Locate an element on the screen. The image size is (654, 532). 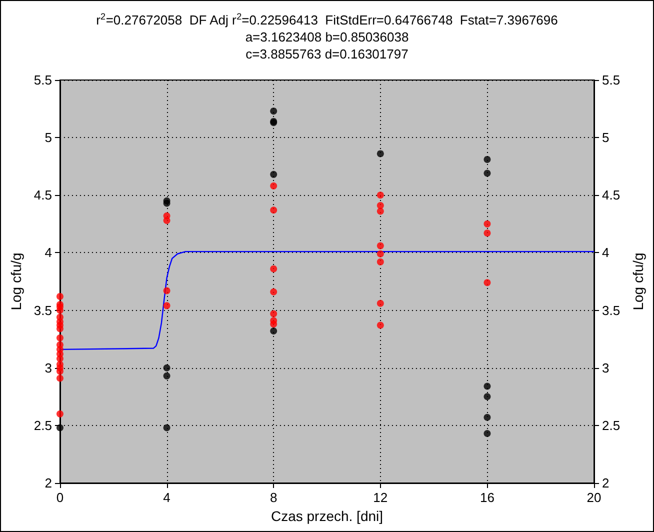
y-tick-label: 4 is located at coordinates (48, 252).